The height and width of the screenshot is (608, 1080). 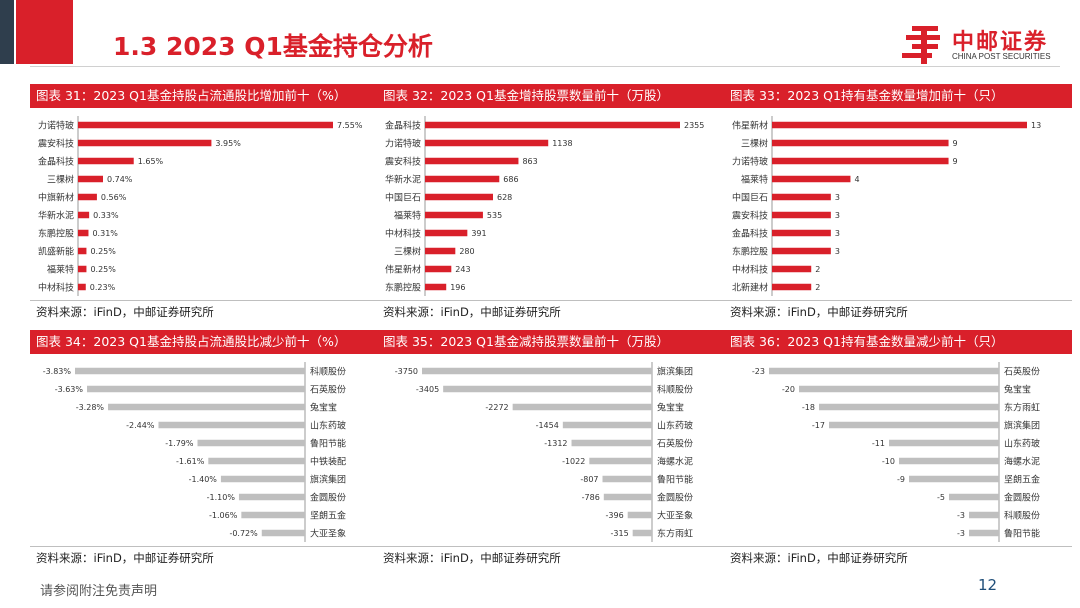 I want to click on category-label: 三棵树, so click(x=407, y=252).